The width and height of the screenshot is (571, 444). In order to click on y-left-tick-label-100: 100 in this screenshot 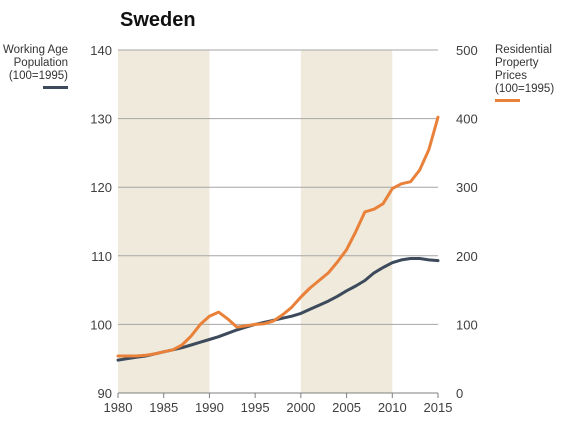, I will do `click(101, 324)`.